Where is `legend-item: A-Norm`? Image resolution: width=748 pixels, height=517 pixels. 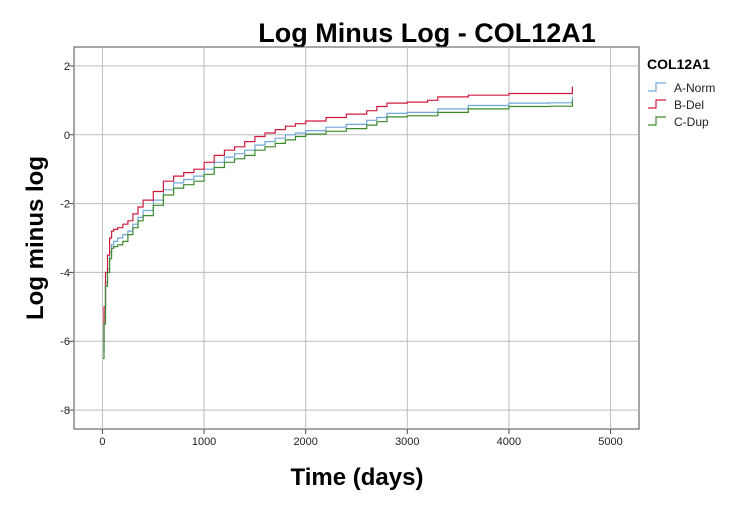
legend-item: A-Norm is located at coordinates (681, 88).